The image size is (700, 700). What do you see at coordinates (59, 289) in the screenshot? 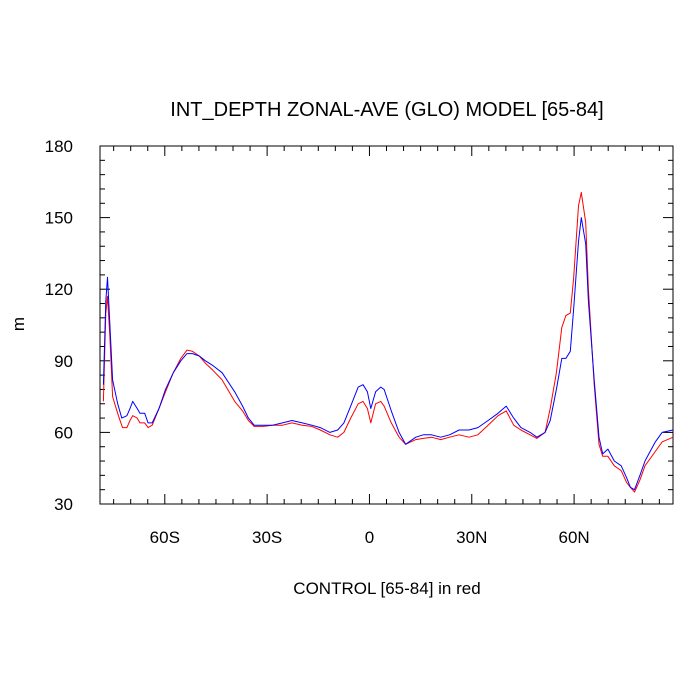
I see `y-tick-label: 120` at bounding box center [59, 289].